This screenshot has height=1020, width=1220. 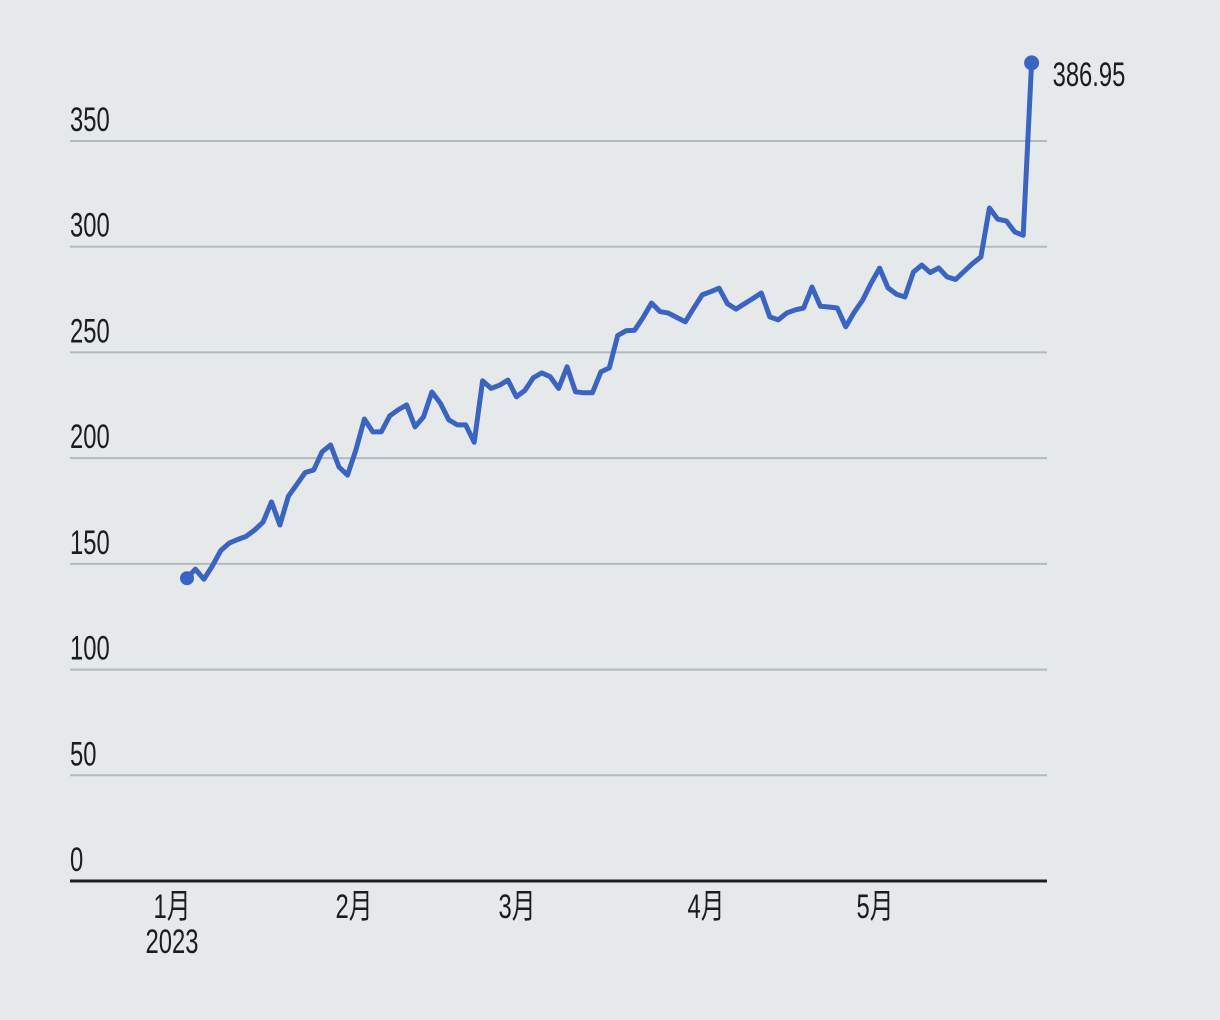 What do you see at coordinates (90, 543) in the screenshot?
I see `y-tick-label-150: 150` at bounding box center [90, 543].